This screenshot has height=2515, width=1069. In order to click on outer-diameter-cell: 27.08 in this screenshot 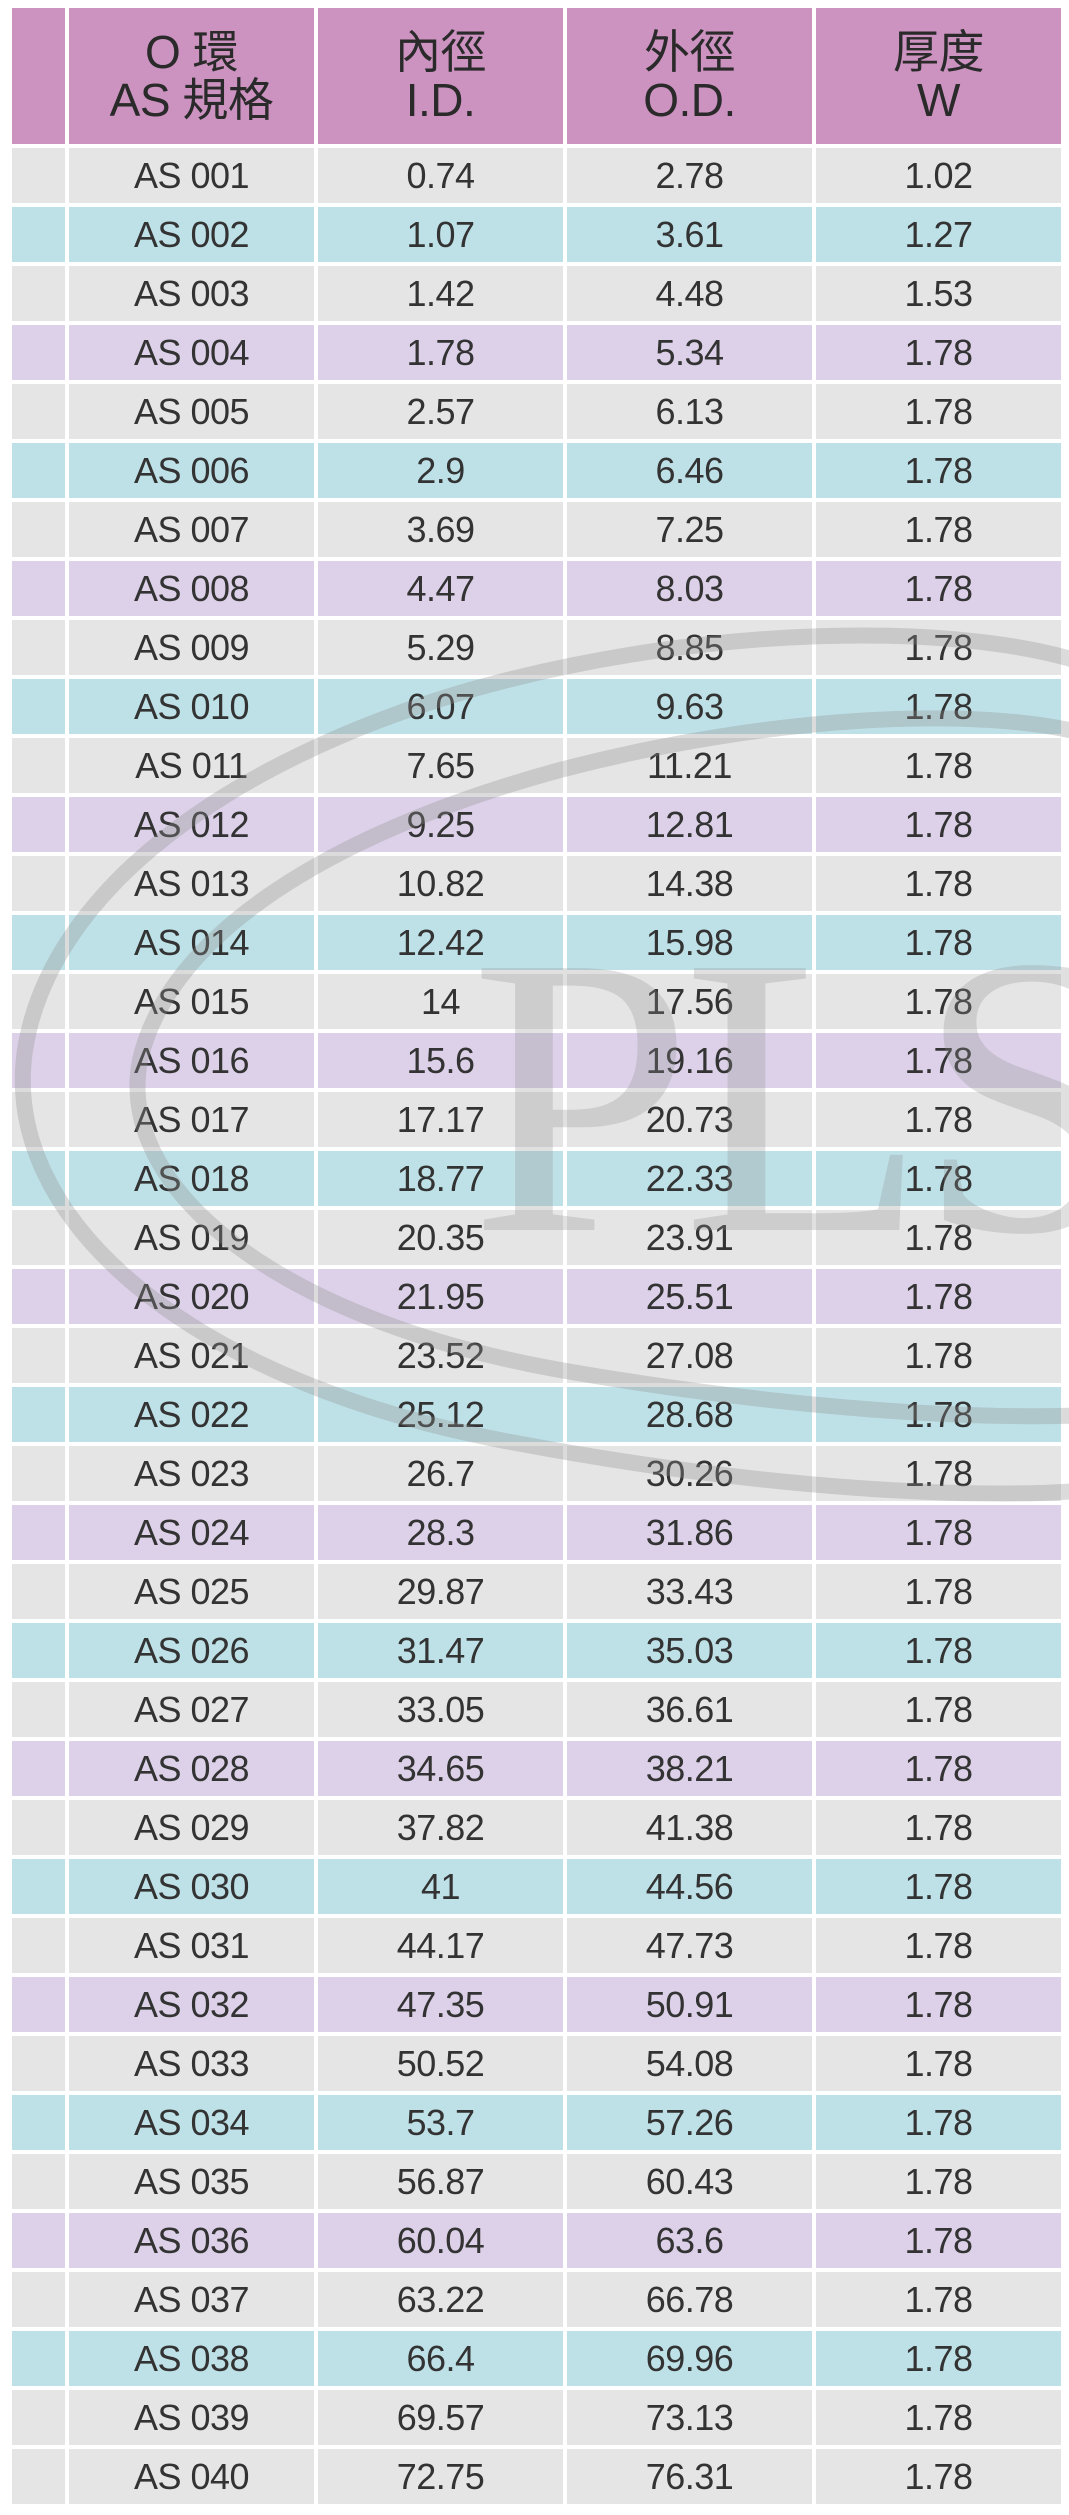, I will do `click(689, 1355)`.